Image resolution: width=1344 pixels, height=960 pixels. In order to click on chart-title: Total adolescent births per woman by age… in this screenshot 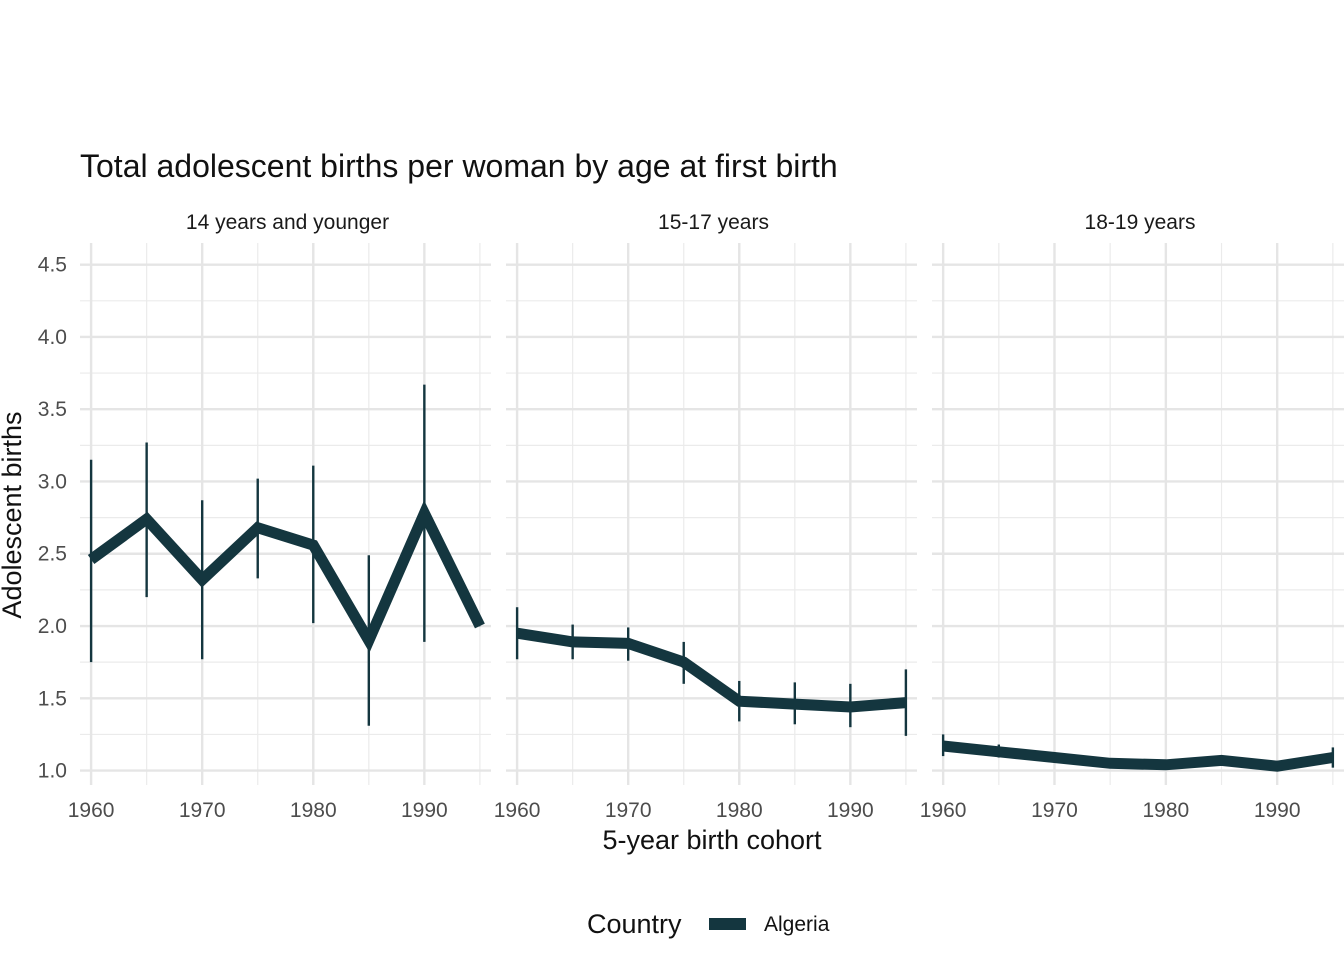, I will do `click(459, 166)`.